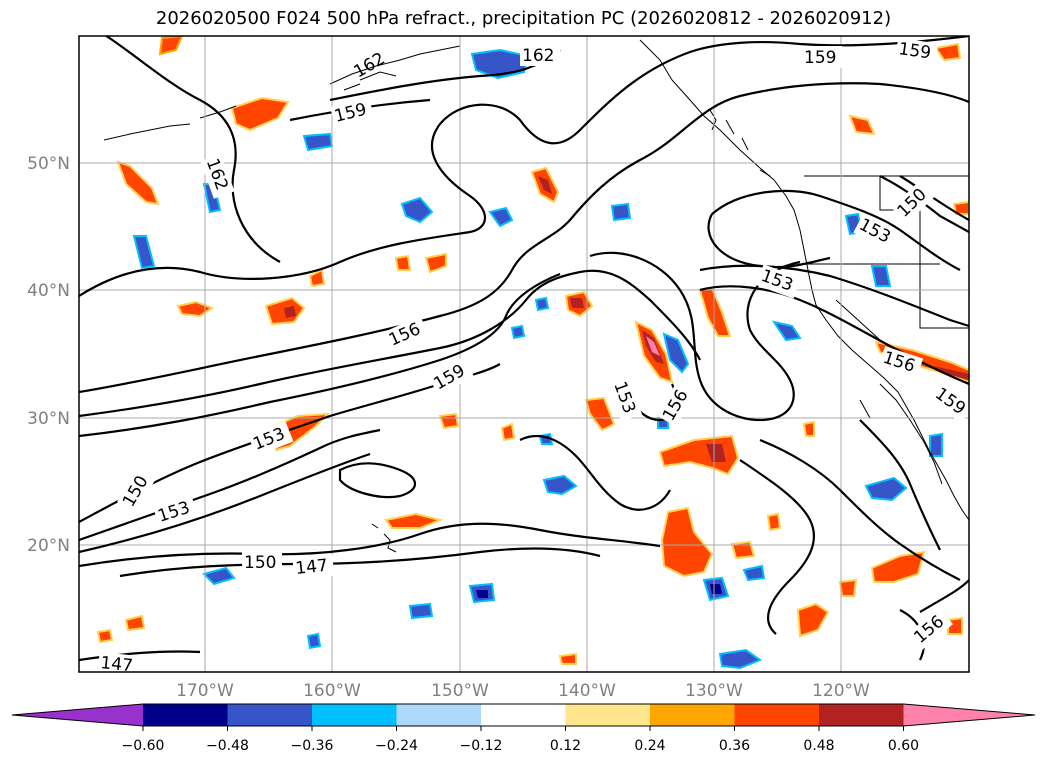 Image resolution: width=1047 pixels, height=765 pixels. I want to click on colorbar-tick-label: 0.48, so click(818, 746).